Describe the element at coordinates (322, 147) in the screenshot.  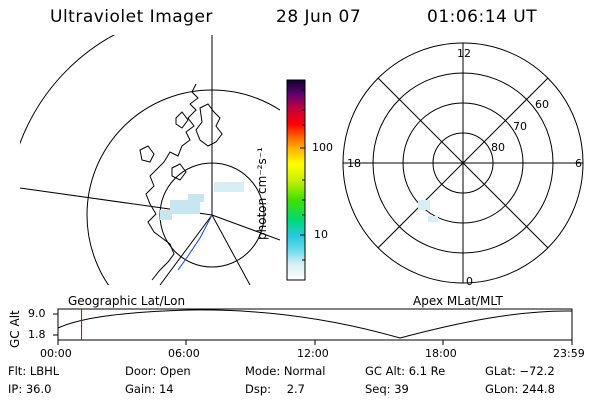
I see `colorbar-tick-100: 100` at that location.